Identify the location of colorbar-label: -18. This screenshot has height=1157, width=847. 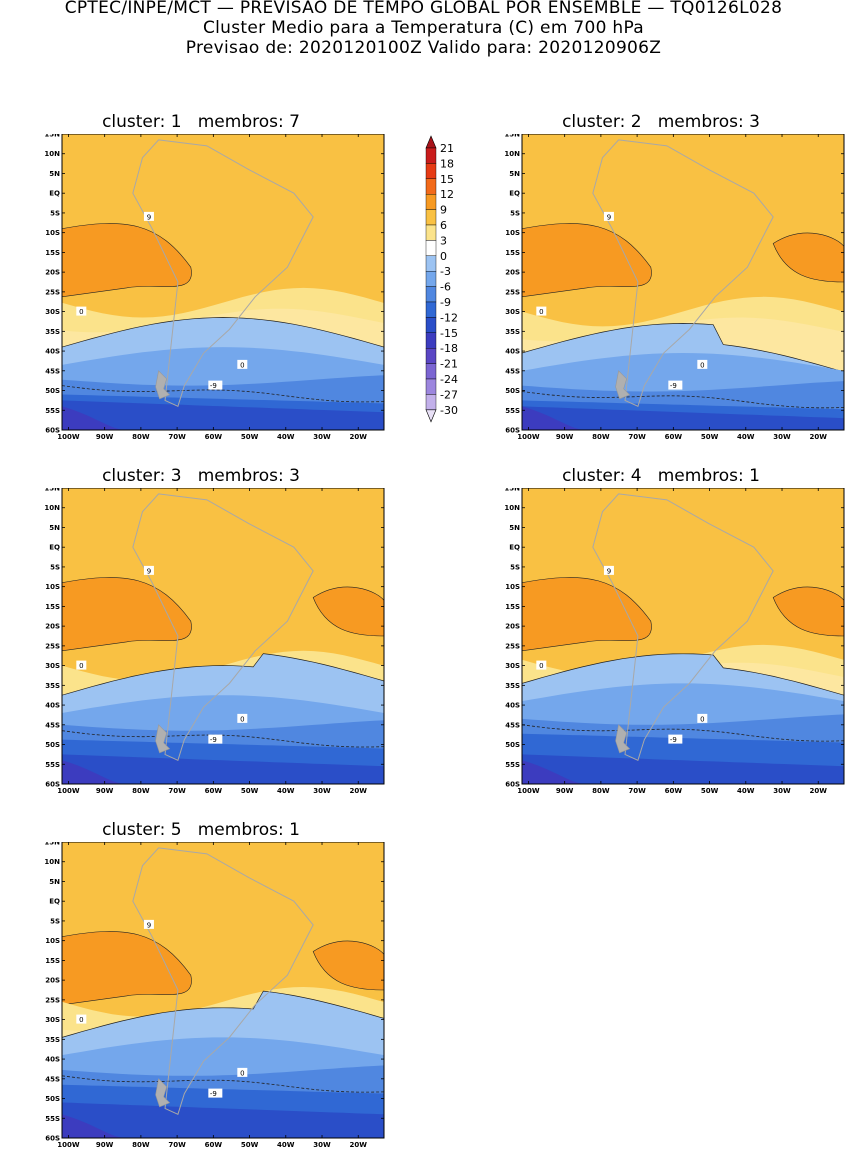
(449, 348).